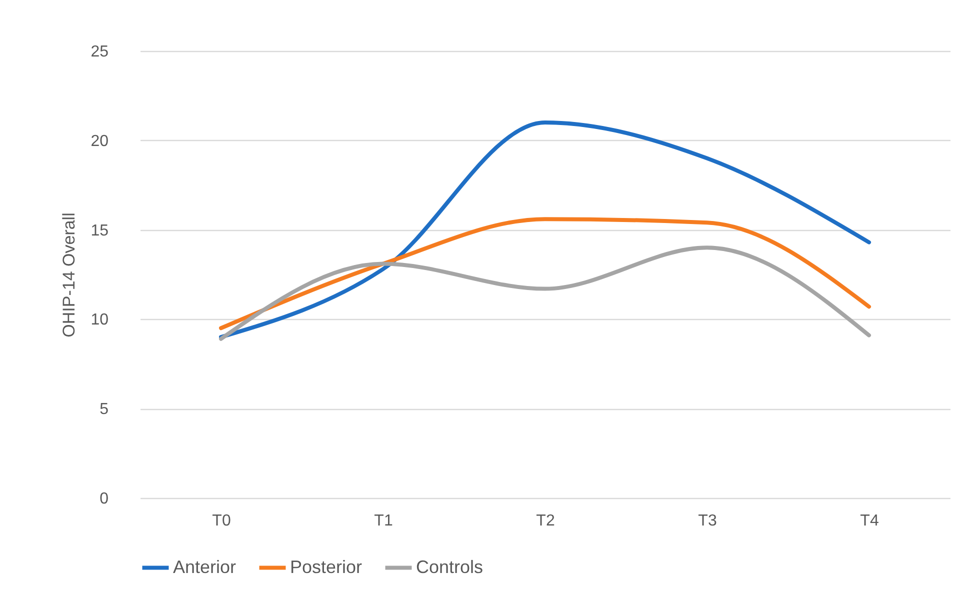  What do you see at coordinates (99, 231) in the screenshot?
I see `y-tick-label: 15` at bounding box center [99, 231].